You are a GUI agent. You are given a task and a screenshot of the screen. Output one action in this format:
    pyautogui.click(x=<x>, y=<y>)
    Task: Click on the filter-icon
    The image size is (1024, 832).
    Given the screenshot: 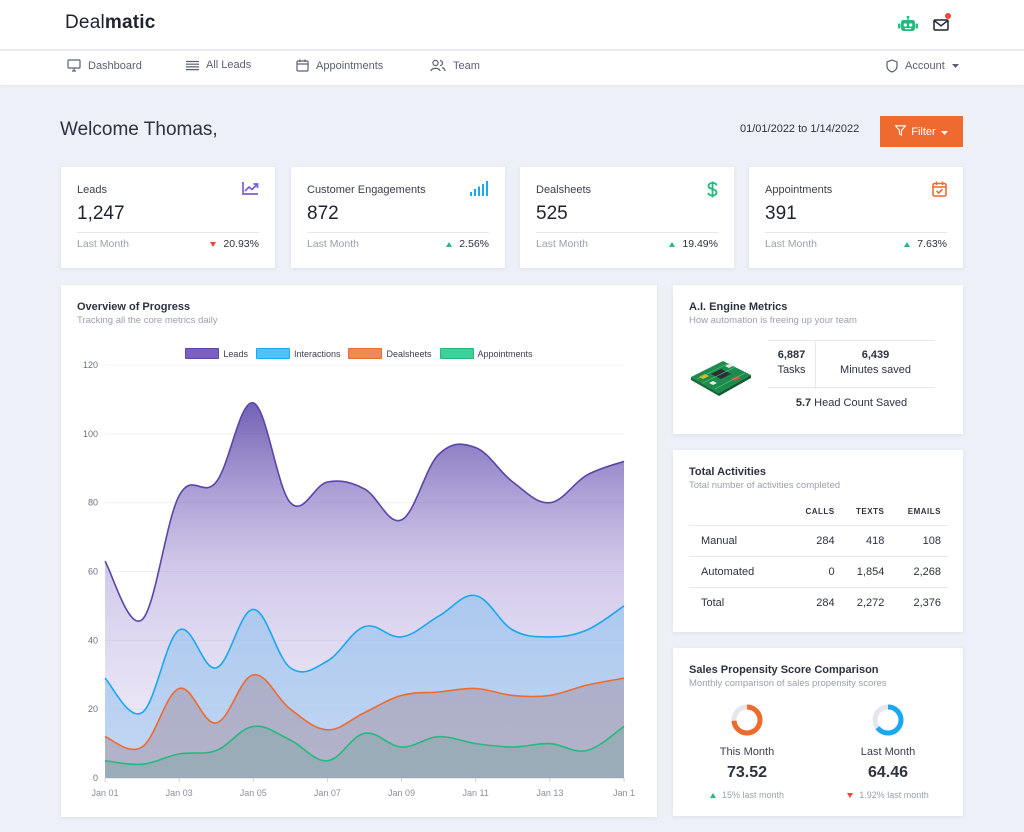 What is the action you would take?
    pyautogui.click(x=900, y=131)
    